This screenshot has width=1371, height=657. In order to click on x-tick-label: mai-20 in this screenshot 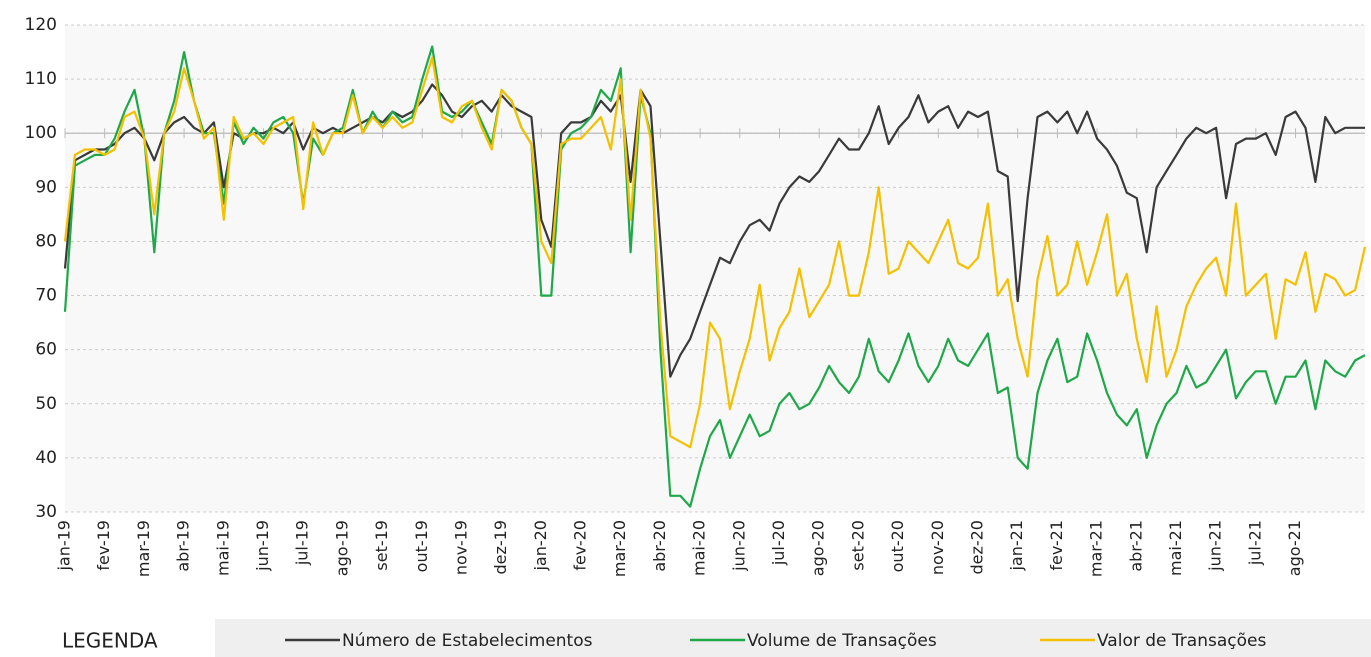, I will do `click(699, 548)`.